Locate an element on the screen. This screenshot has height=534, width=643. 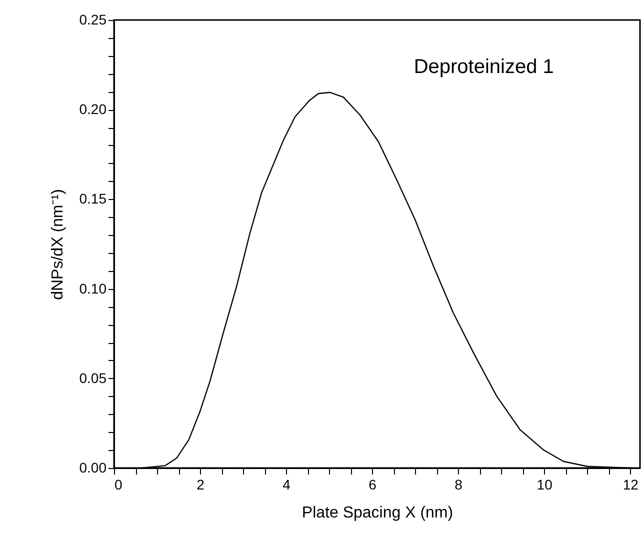
x-tick-label: 6 is located at coordinates (372, 484).